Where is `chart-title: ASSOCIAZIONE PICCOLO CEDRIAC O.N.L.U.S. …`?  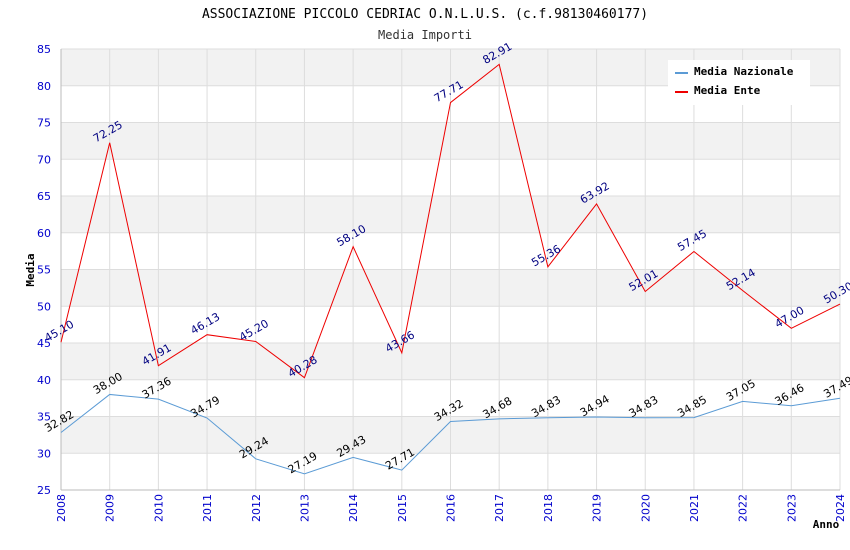 chart-title: ASSOCIAZIONE PICCOLO CEDRIAC O.N.L.U.S. … is located at coordinates (425, 14).